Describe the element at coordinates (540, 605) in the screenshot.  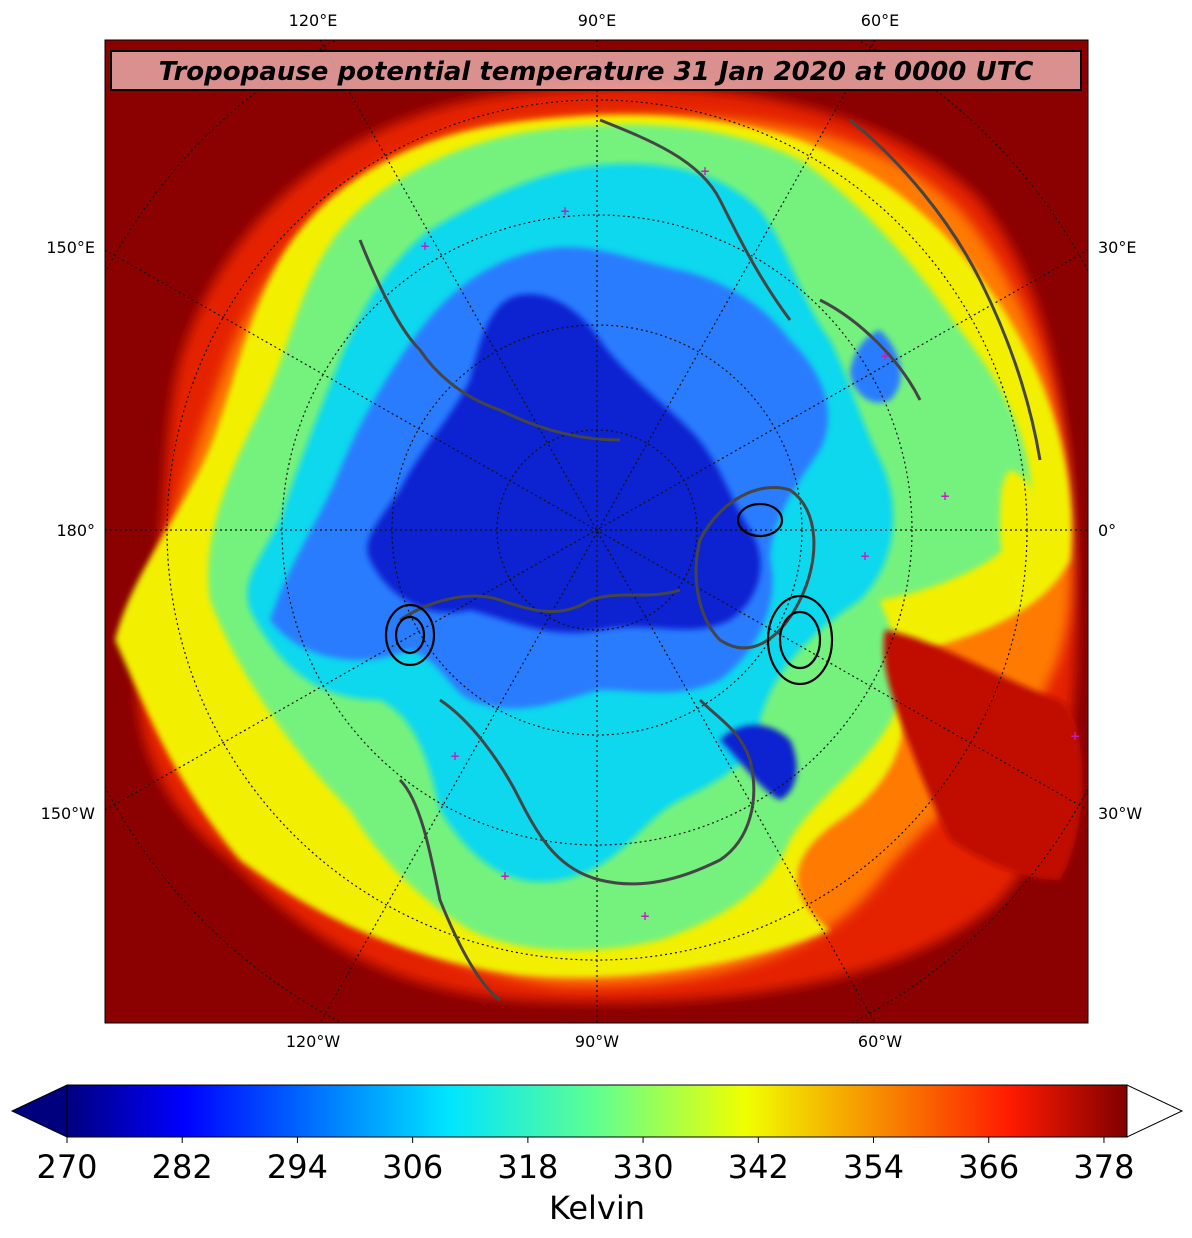
I see `alaska-coast` at that location.